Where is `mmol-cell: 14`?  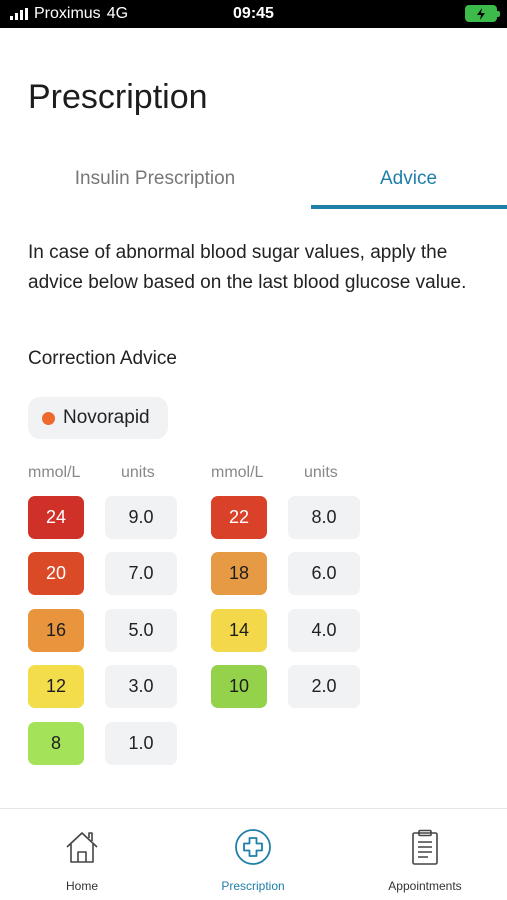
mmol-cell: 14 is located at coordinates (239, 630).